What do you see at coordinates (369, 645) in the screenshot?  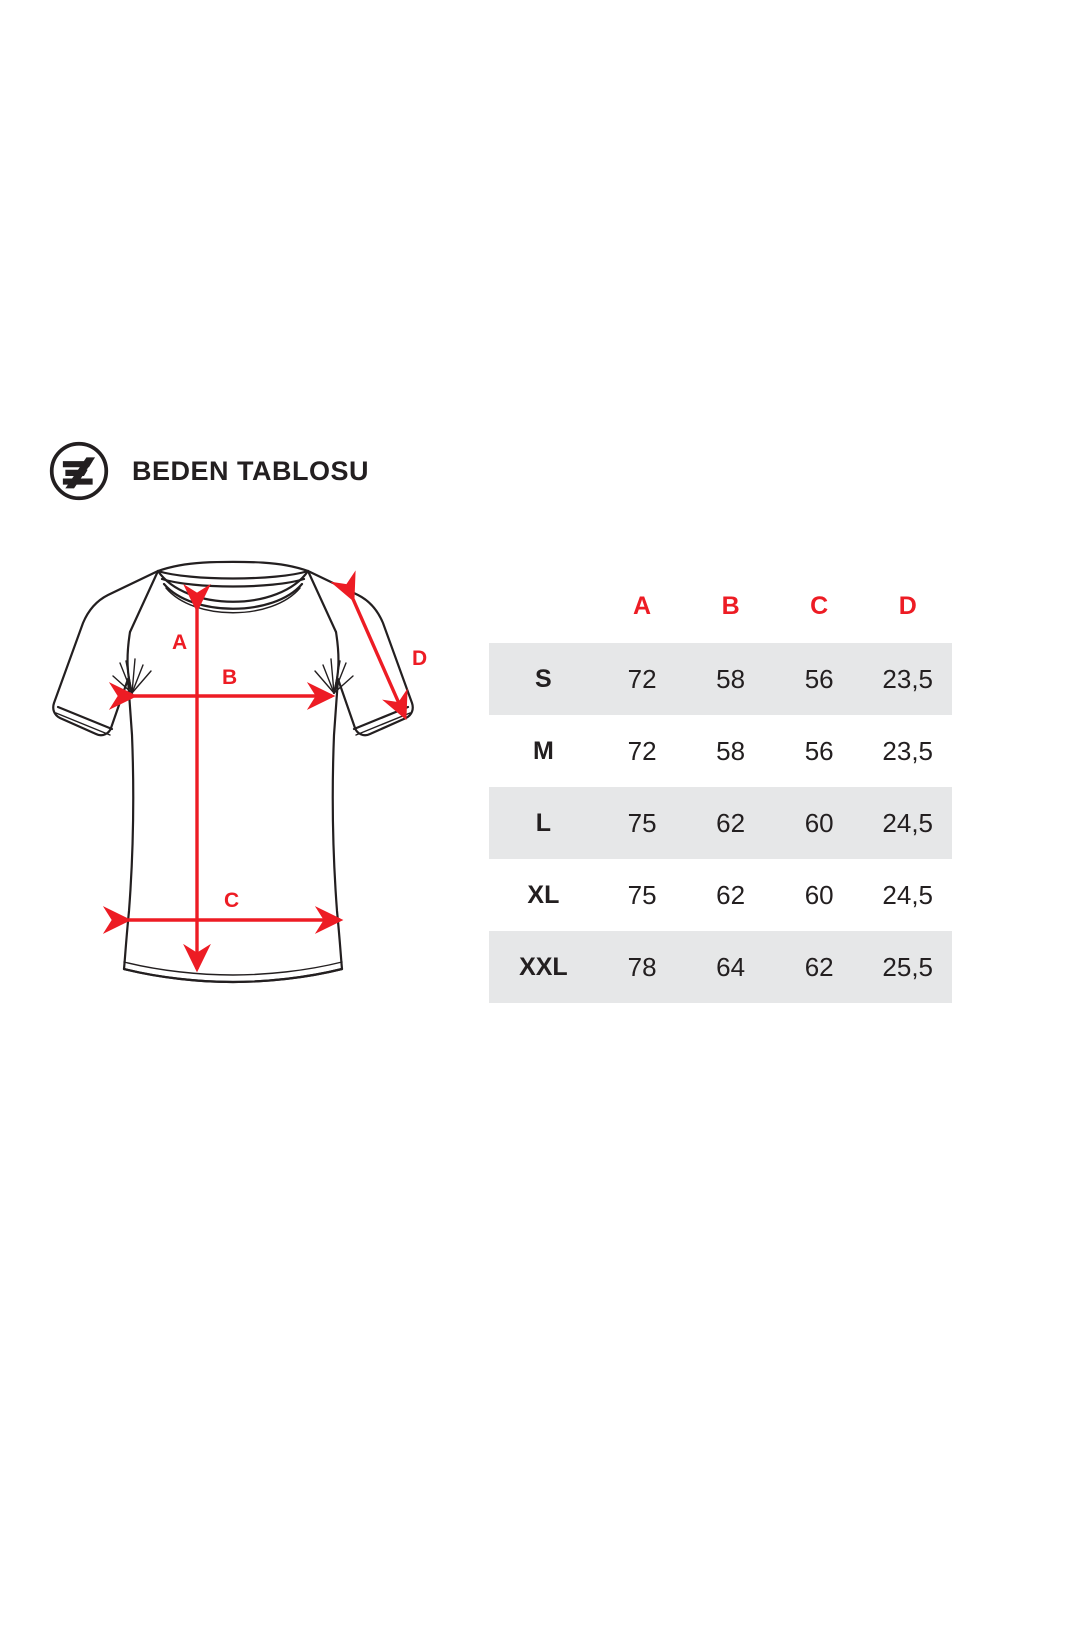 I see `measurement-arrow-d` at bounding box center [369, 645].